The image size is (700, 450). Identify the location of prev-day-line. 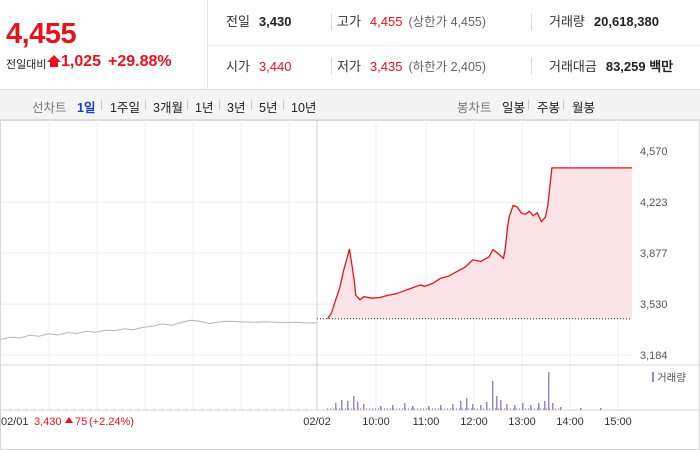
(159, 329).